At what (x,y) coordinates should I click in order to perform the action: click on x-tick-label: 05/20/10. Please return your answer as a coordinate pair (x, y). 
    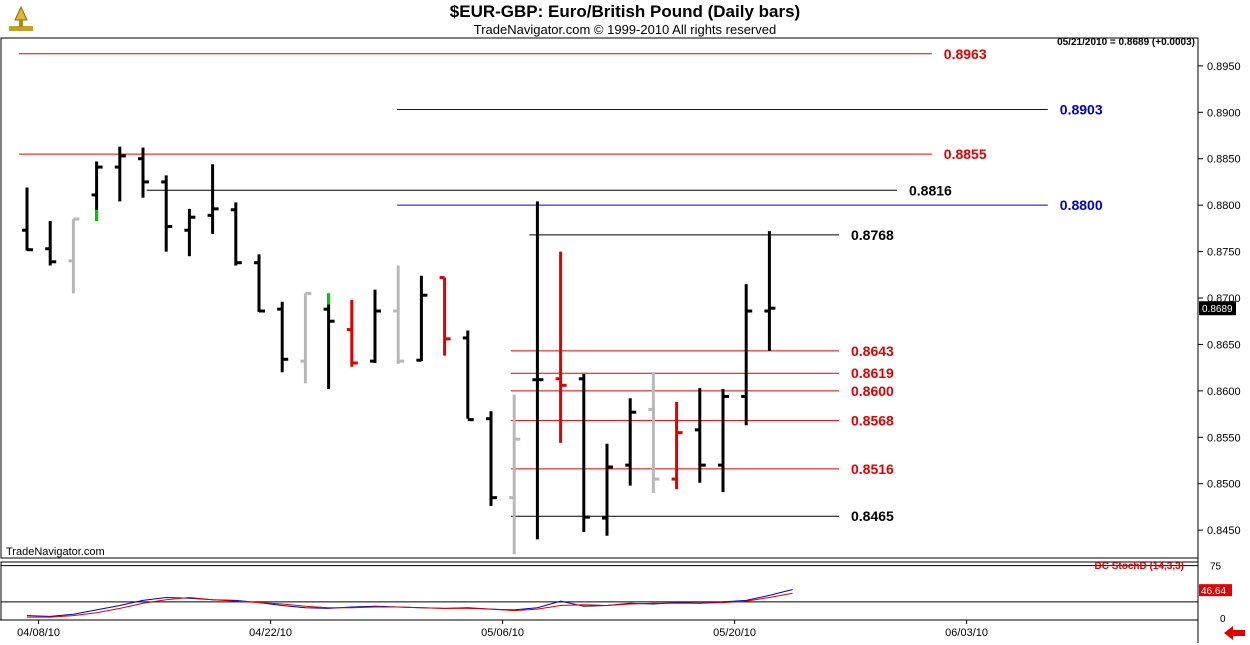
    Looking at the image, I should click on (734, 633).